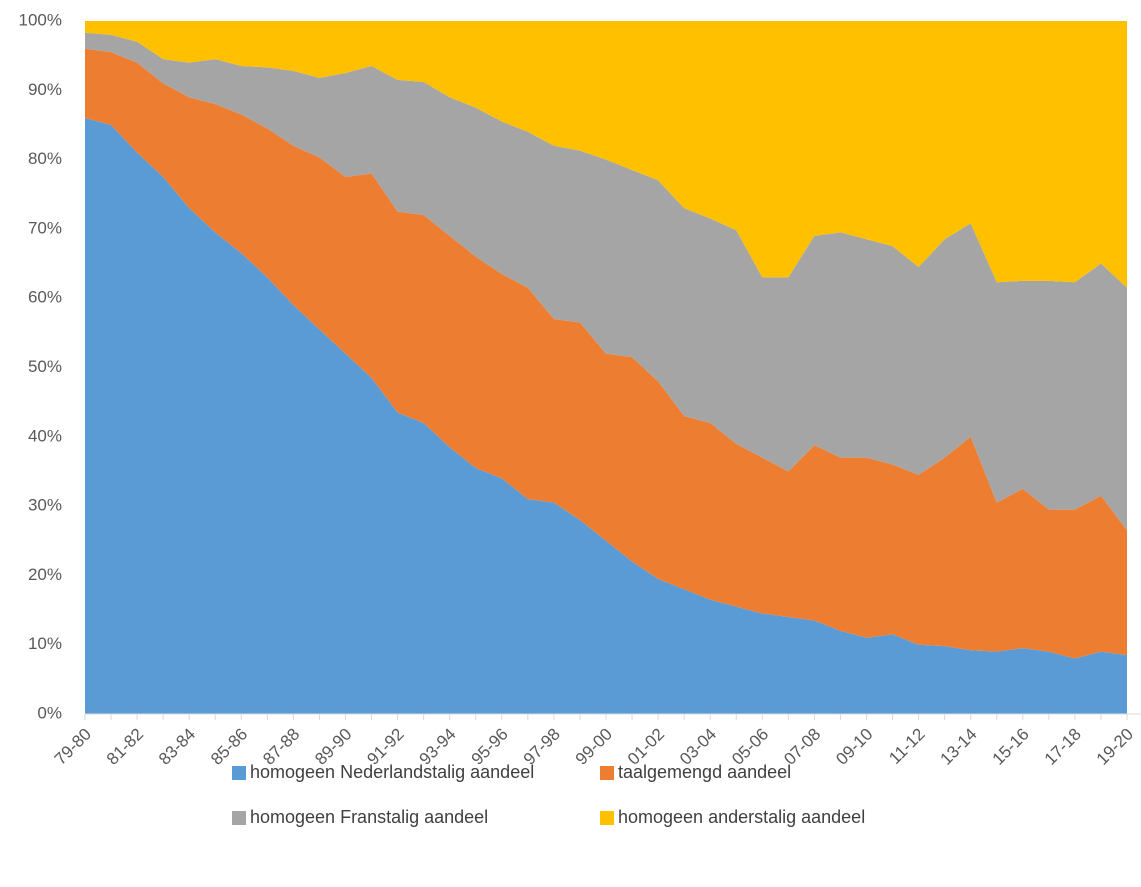 Image resolution: width=1141 pixels, height=887 pixels. What do you see at coordinates (45, 366) in the screenshot?
I see `y-tick-label: 50%` at bounding box center [45, 366].